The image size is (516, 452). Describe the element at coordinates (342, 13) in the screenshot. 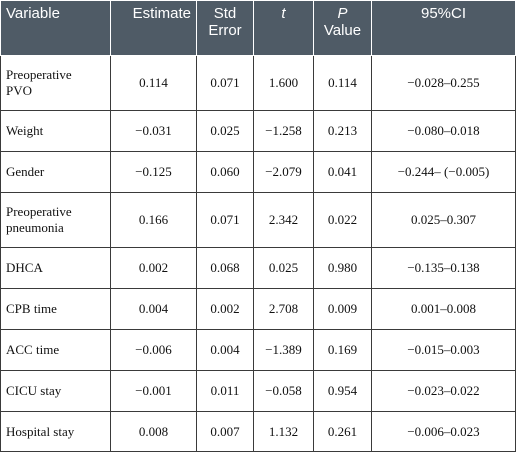

I see `header-p-line1: P` at that location.